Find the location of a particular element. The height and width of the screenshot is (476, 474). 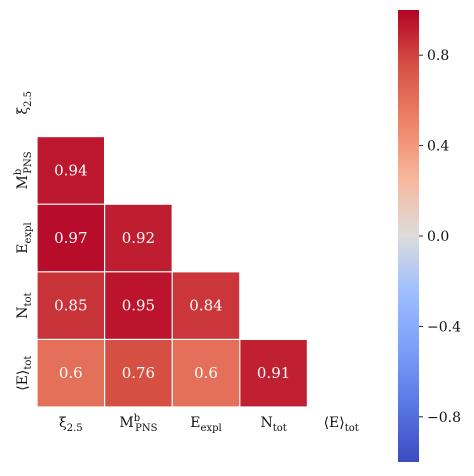

x-tick-label: Eexpl is located at coordinates (205, 424).